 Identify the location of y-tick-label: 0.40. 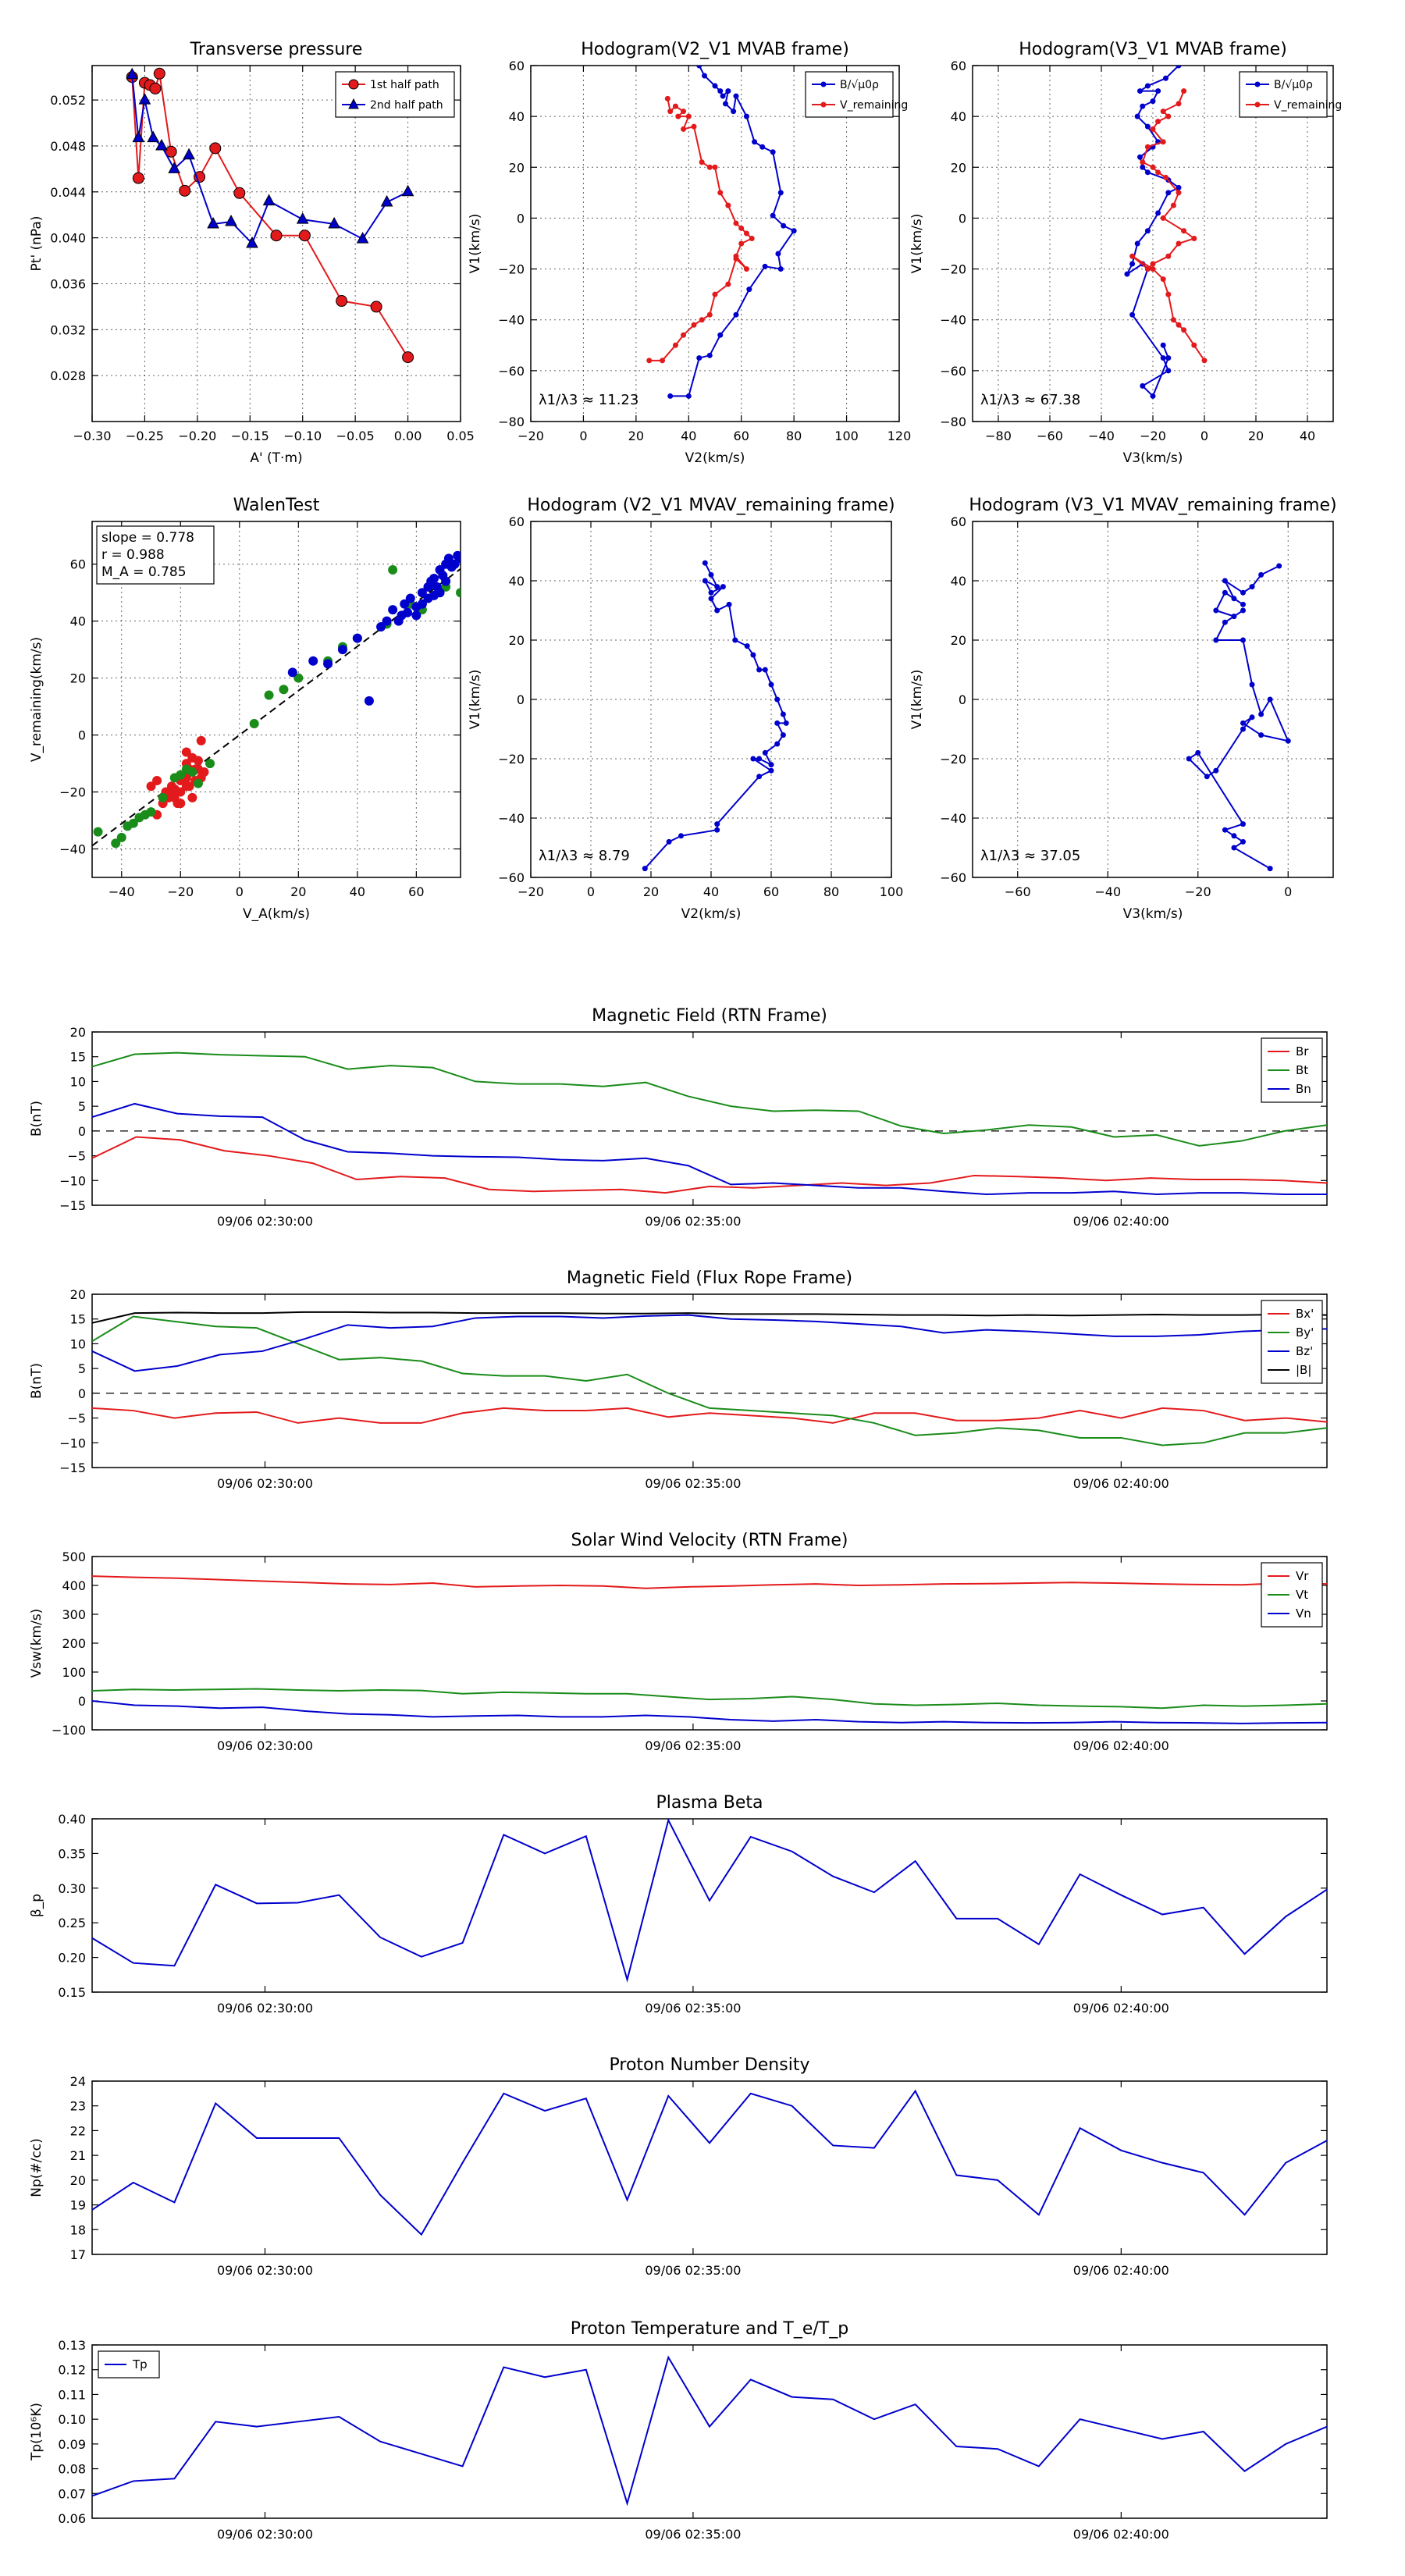
(72, 1819).